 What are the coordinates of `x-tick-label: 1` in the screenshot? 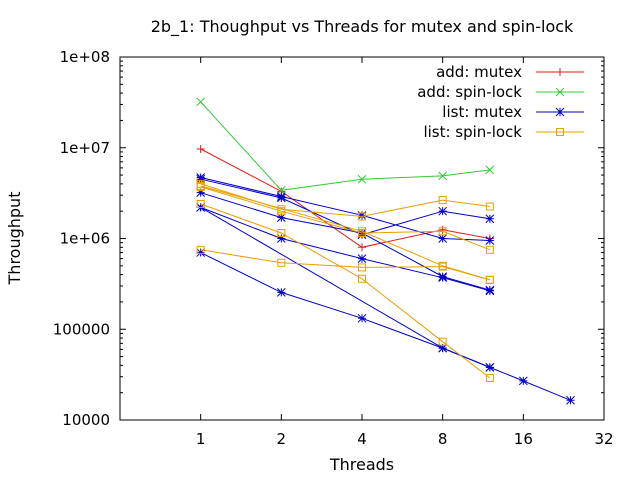 It's located at (201, 439).